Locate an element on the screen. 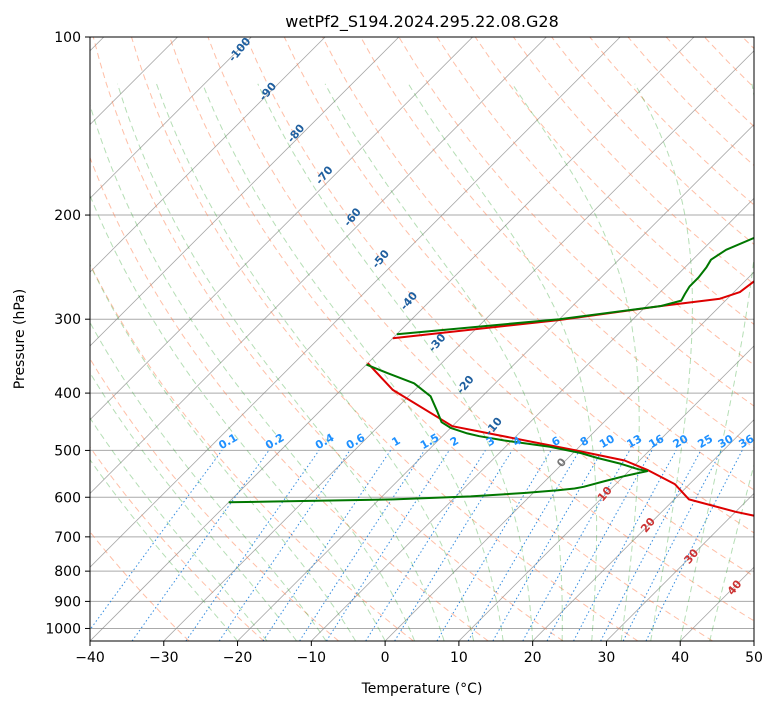 This screenshot has width=775, height=708. x-tick-label: −10 is located at coordinates (312, 658).